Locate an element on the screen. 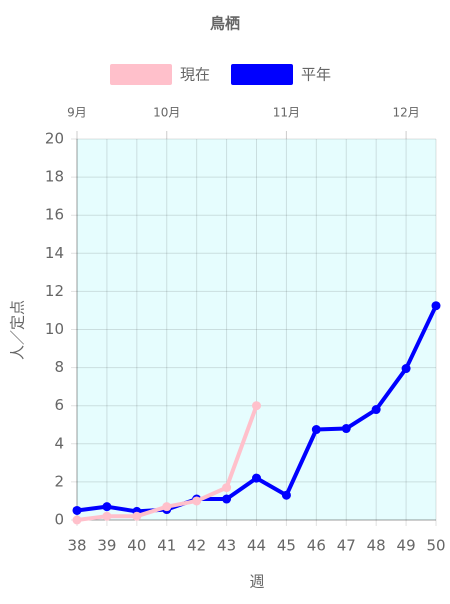 The width and height of the screenshot is (450, 604). y-tick-label: 10 is located at coordinates (54, 329).